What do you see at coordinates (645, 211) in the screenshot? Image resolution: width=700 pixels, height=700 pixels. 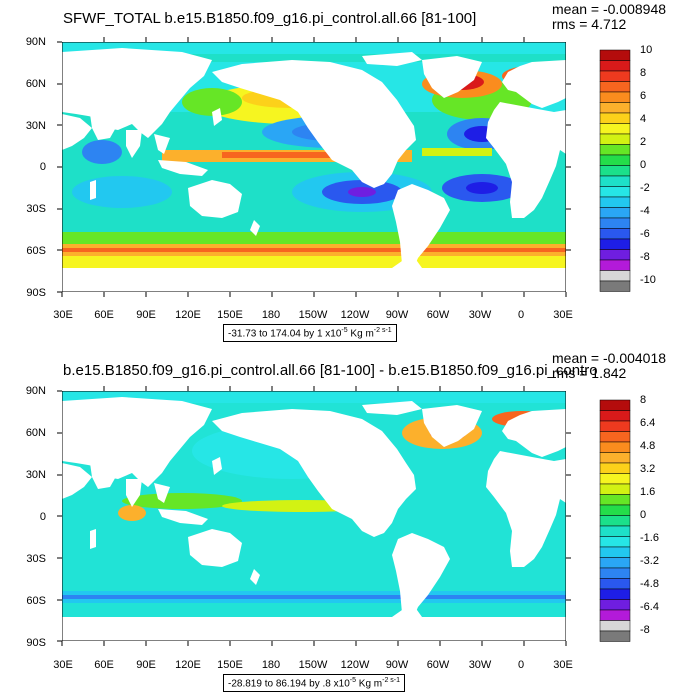 I see `colorbar-label: -4` at bounding box center [645, 211].